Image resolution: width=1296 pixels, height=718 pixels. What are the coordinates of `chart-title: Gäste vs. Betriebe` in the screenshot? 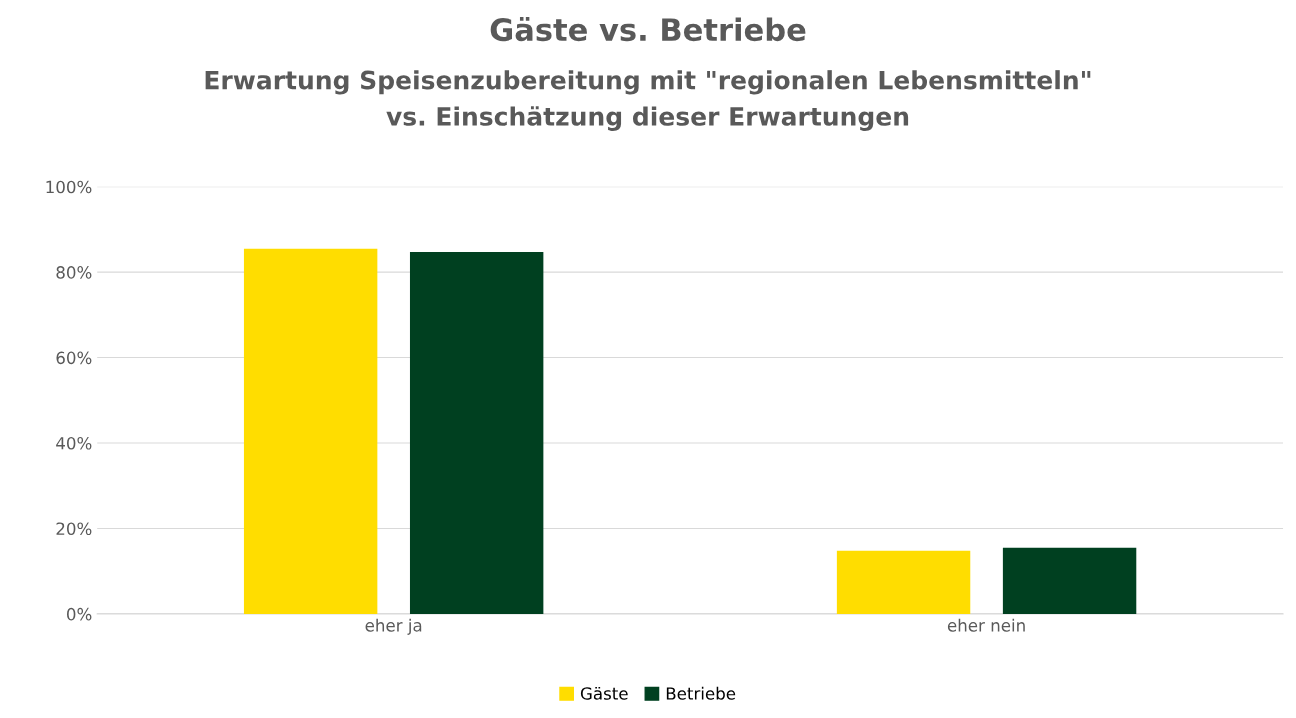 It's located at (648, 29).